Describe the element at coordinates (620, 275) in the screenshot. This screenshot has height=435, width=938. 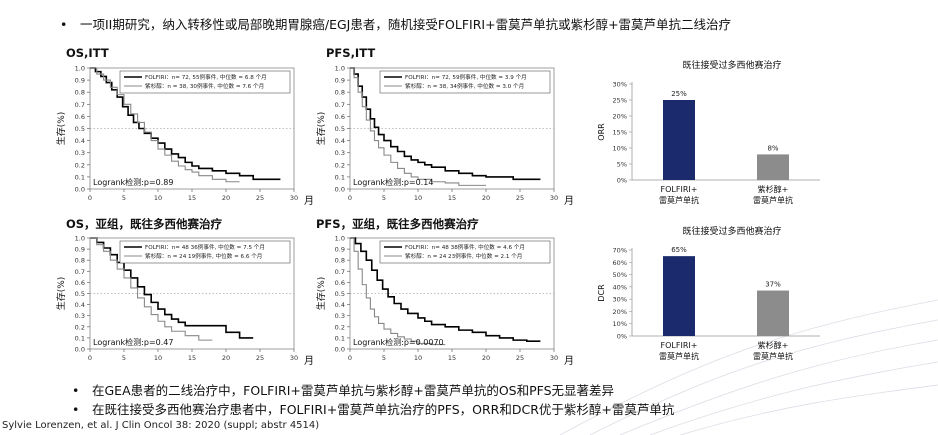
I see `y-tick-label: 50%` at that location.